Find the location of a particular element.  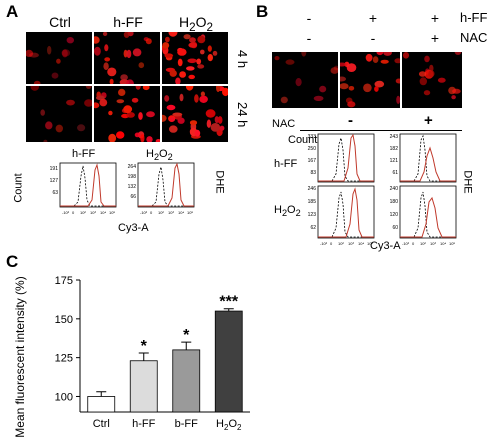

micrograph-a-hff-24h is located at coordinates (127, 114).